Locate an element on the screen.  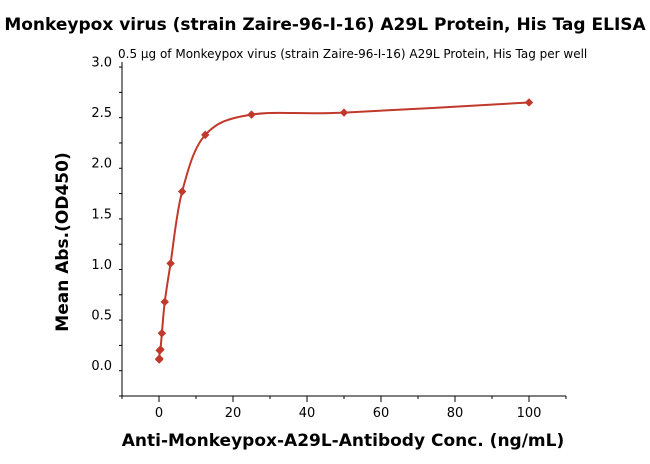
y-tick-label: 2.5 is located at coordinates (101, 113).